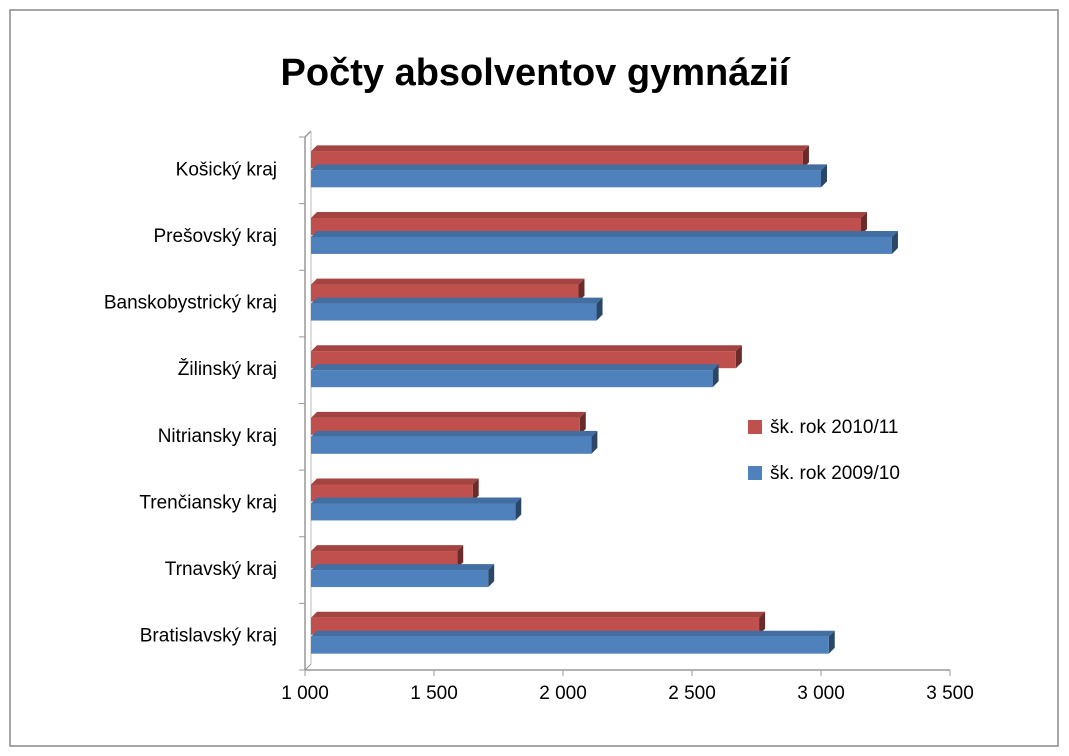  Describe the element at coordinates (434, 693) in the screenshot. I see `x-tick-label: 1 500` at that location.